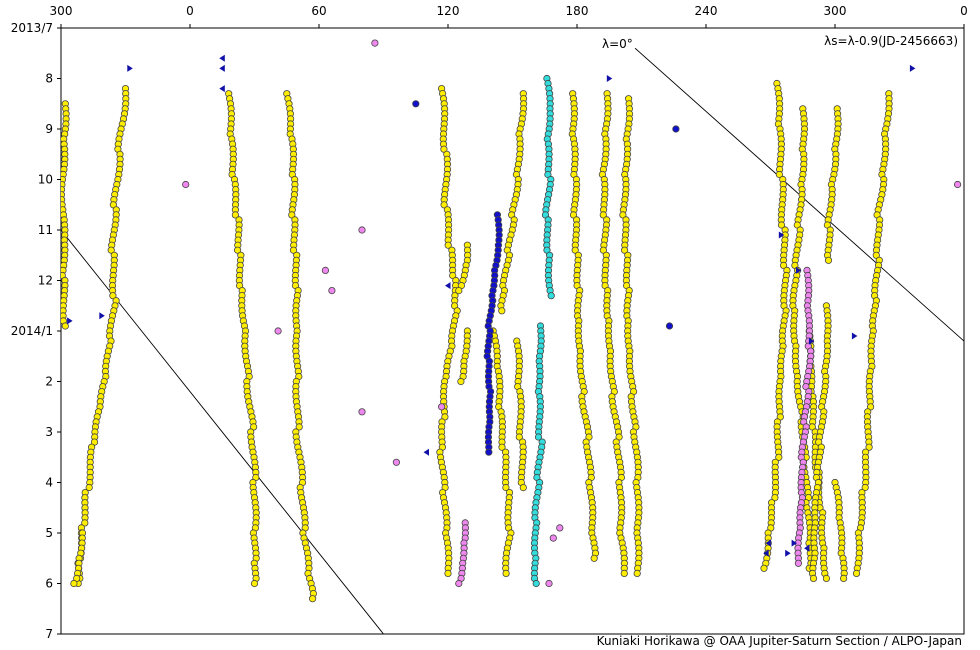 This screenshot has height=650, width=980. What do you see at coordinates (45, 230) in the screenshot?
I see `y-tick-label: 11` at bounding box center [45, 230].